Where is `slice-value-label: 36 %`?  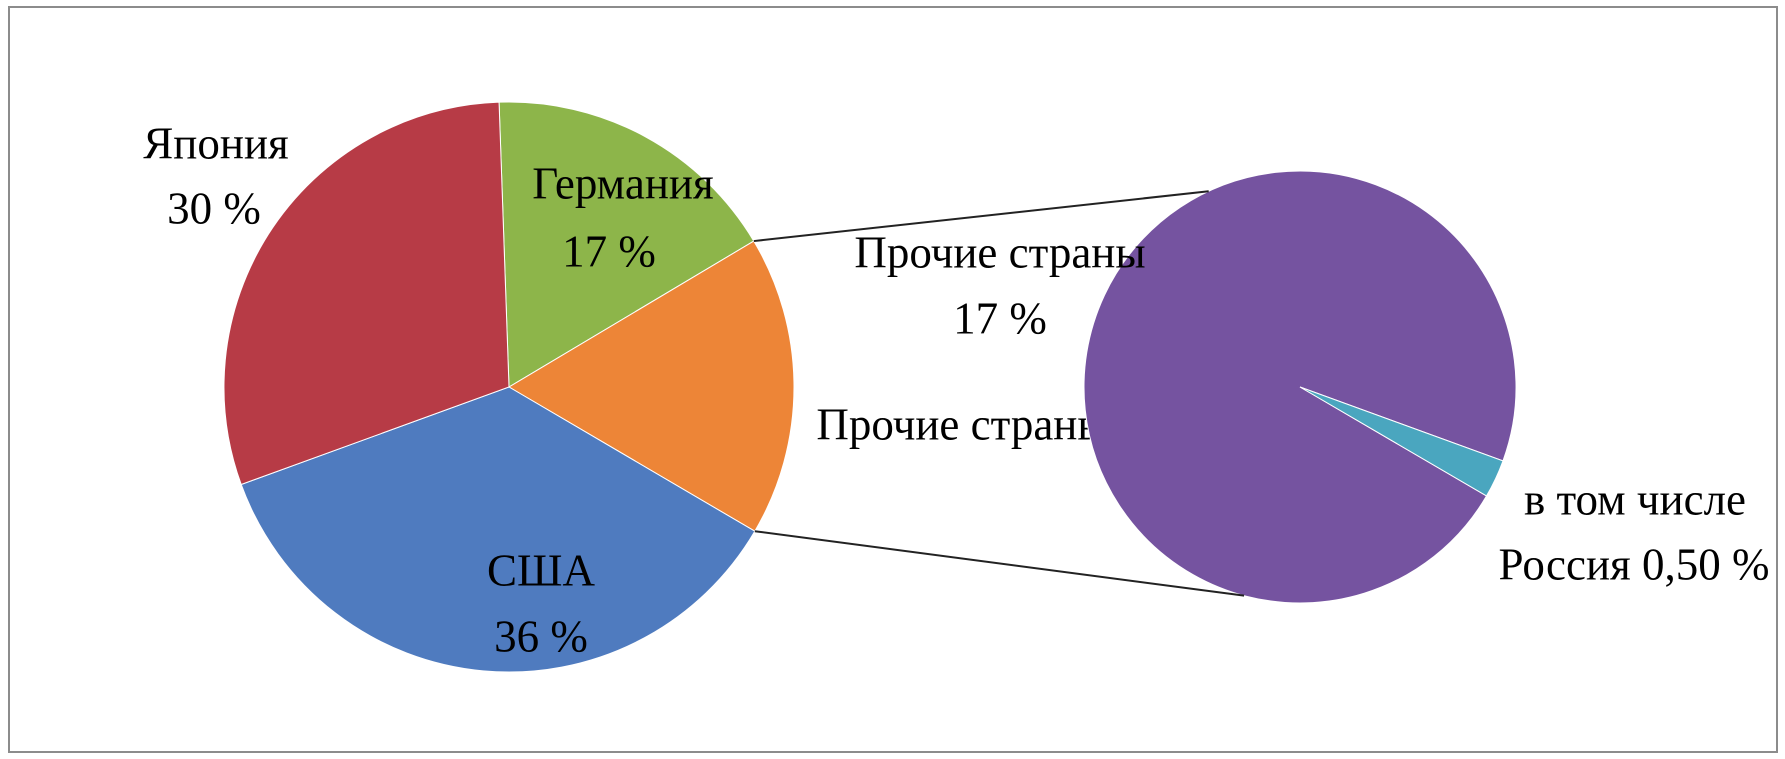 slice-value-label: 36 % is located at coordinates (541, 636).